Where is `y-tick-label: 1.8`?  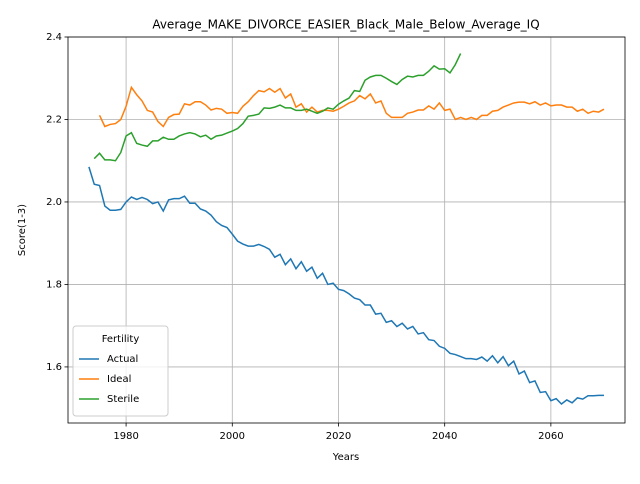 y-tick-label: 1.8 is located at coordinates (54, 284).